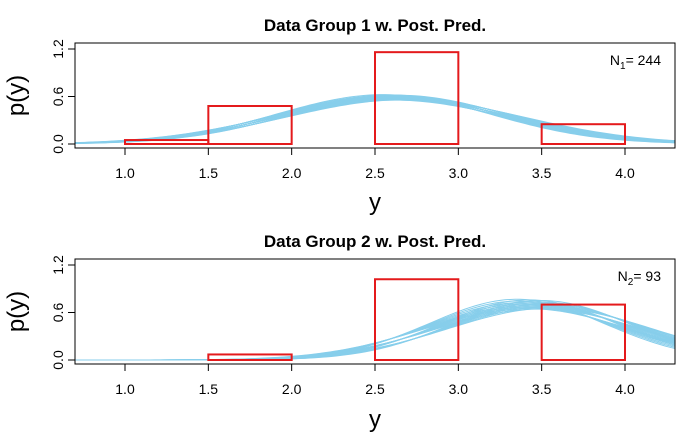 This screenshot has height=432, width=700. What do you see at coordinates (647, 276) in the screenshot?
I see `annotation-value: = 93` at bounding box center [647, 276].